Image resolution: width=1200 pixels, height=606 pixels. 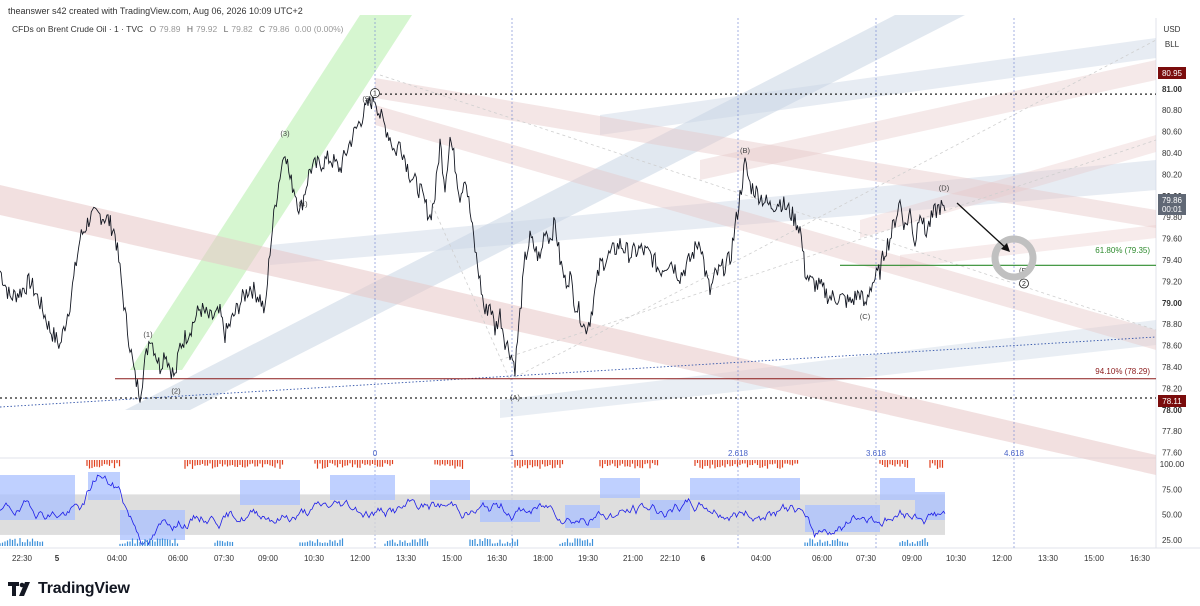 I want to click on price-tick-label: 79.80, so click(x=1172, y=217).